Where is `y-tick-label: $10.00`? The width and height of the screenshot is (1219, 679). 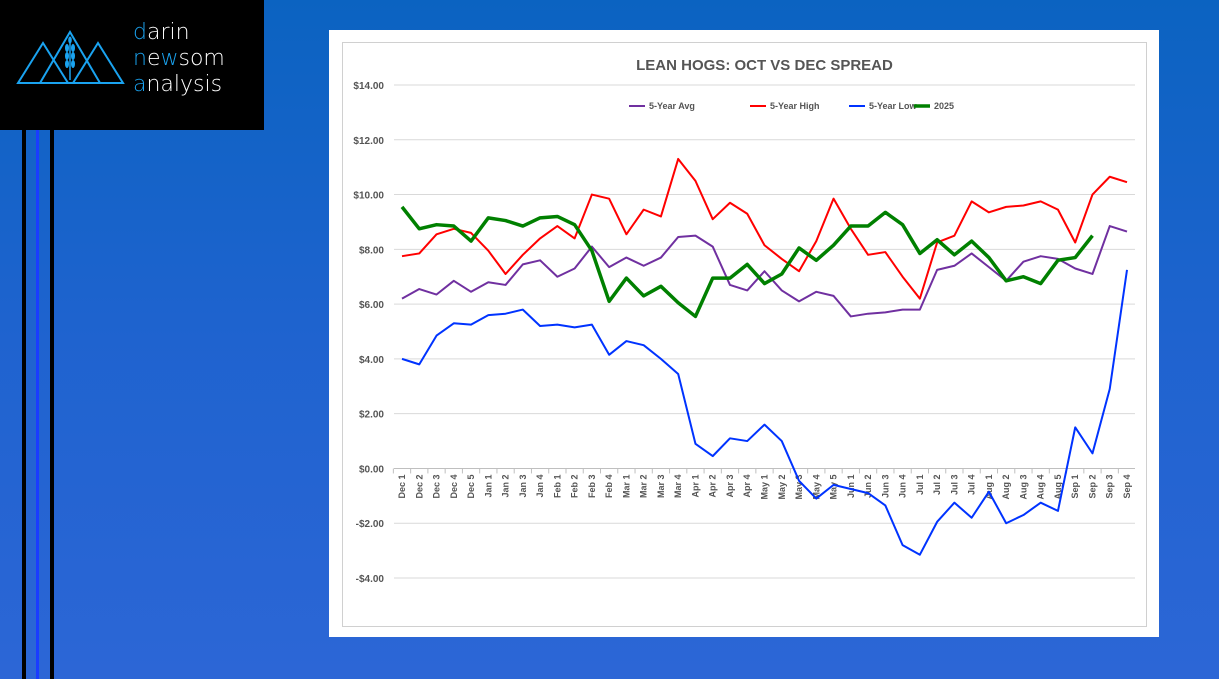
y-tick-label: $10.00 is located at coordinates (368, 196).